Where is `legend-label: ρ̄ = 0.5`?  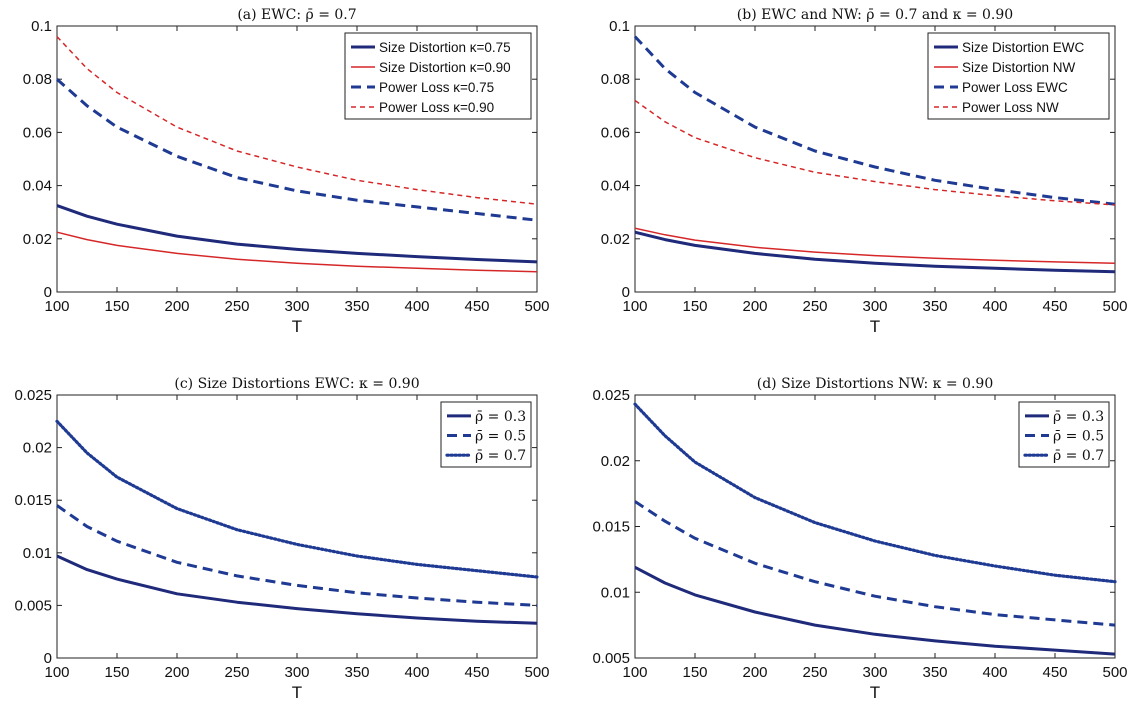 legend-label: ρ̄ = 0.5 is located at coordinates (500, 437).